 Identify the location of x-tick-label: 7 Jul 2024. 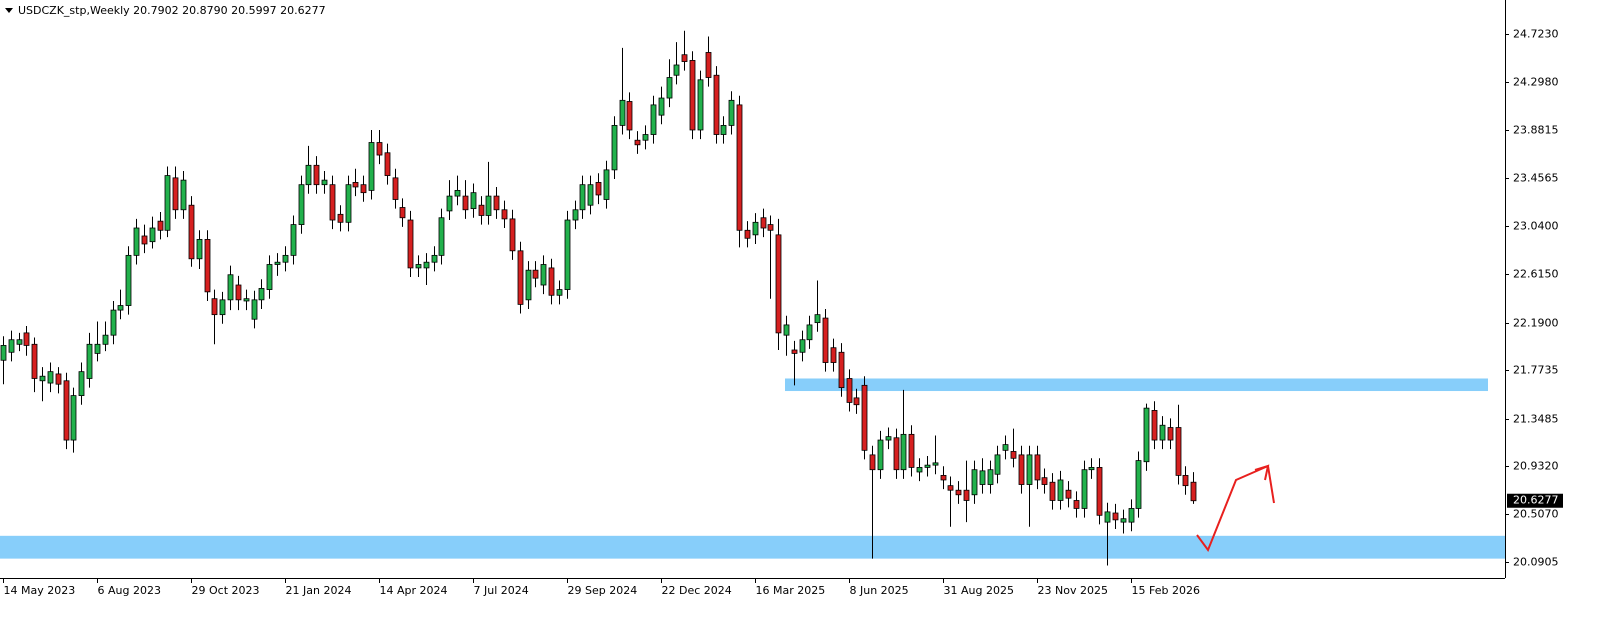
(501, 590).